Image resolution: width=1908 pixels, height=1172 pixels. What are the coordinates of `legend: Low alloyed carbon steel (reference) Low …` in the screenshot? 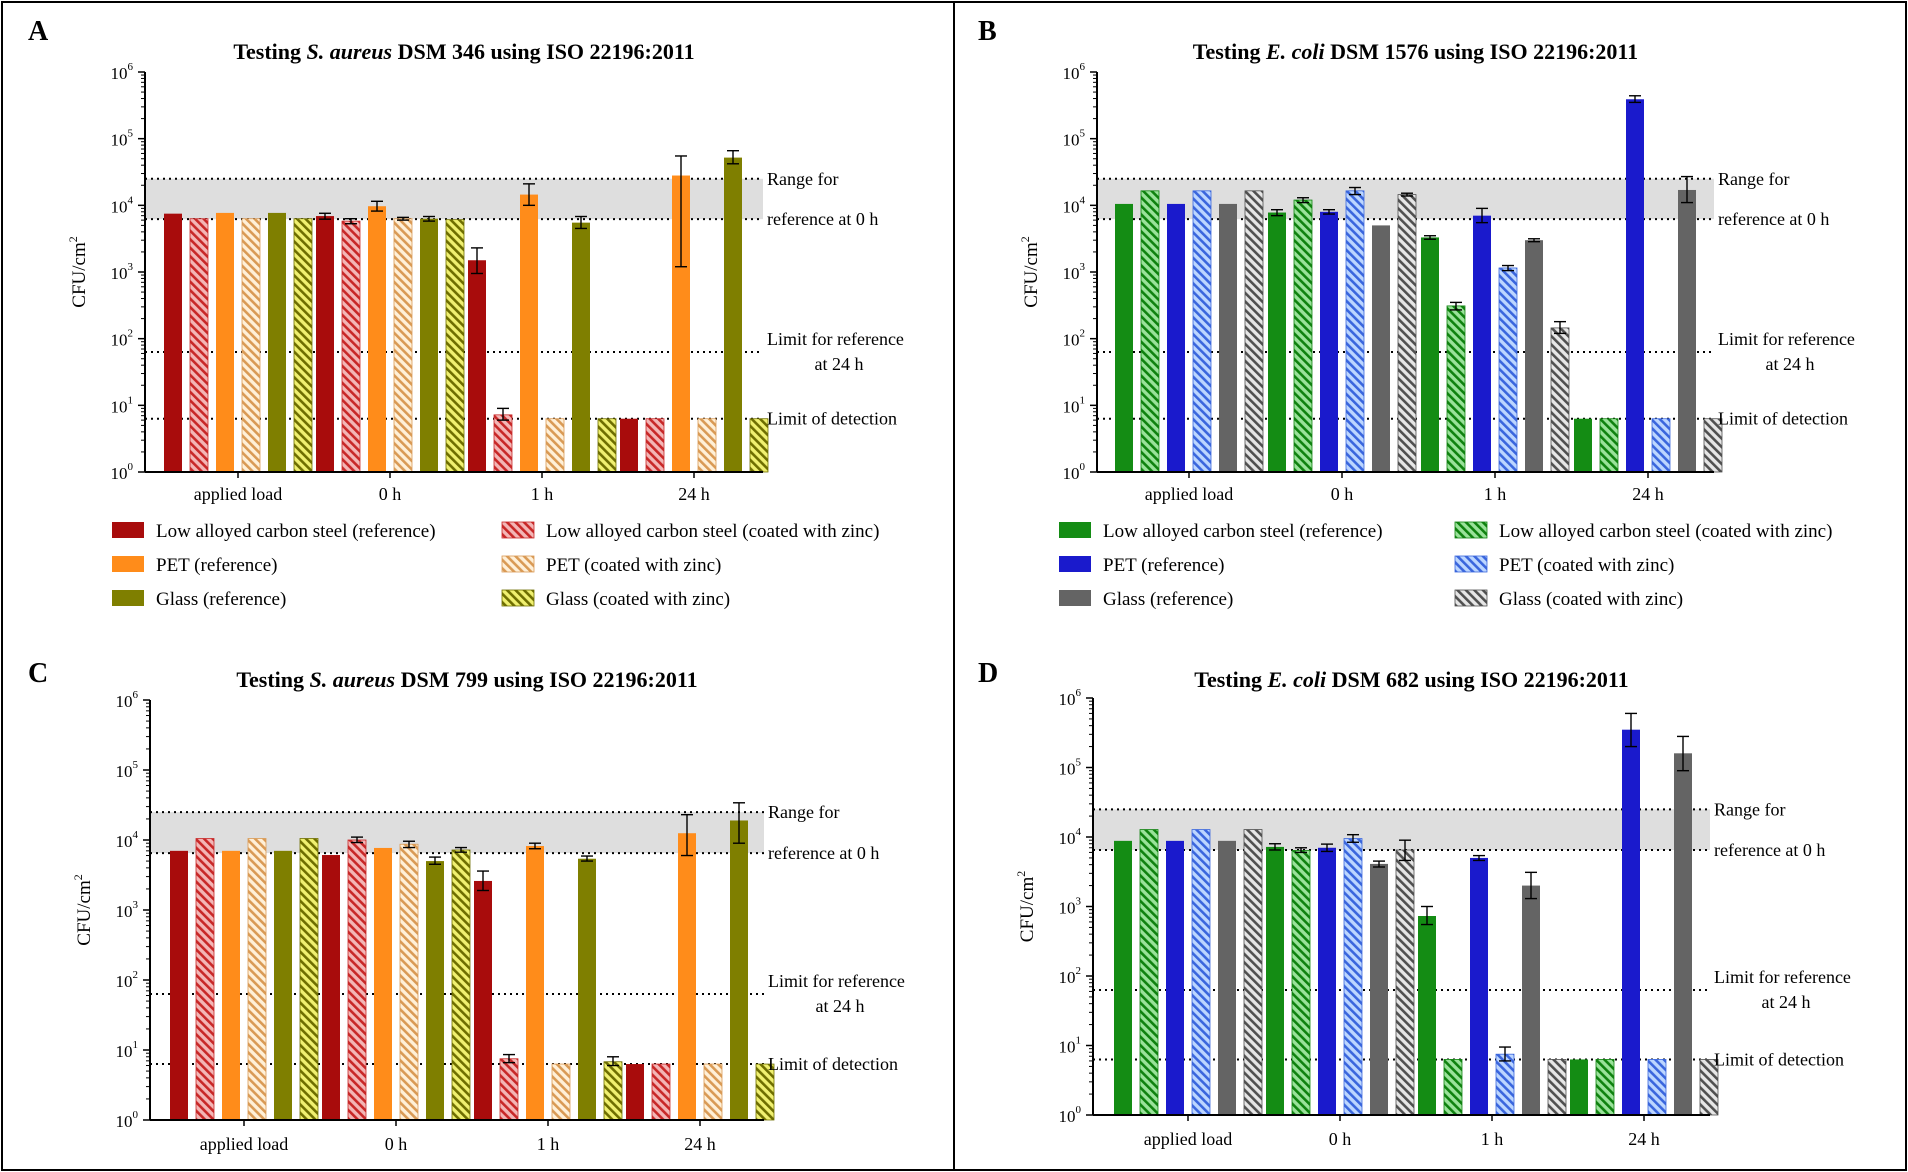 It's located at (1445, 565).